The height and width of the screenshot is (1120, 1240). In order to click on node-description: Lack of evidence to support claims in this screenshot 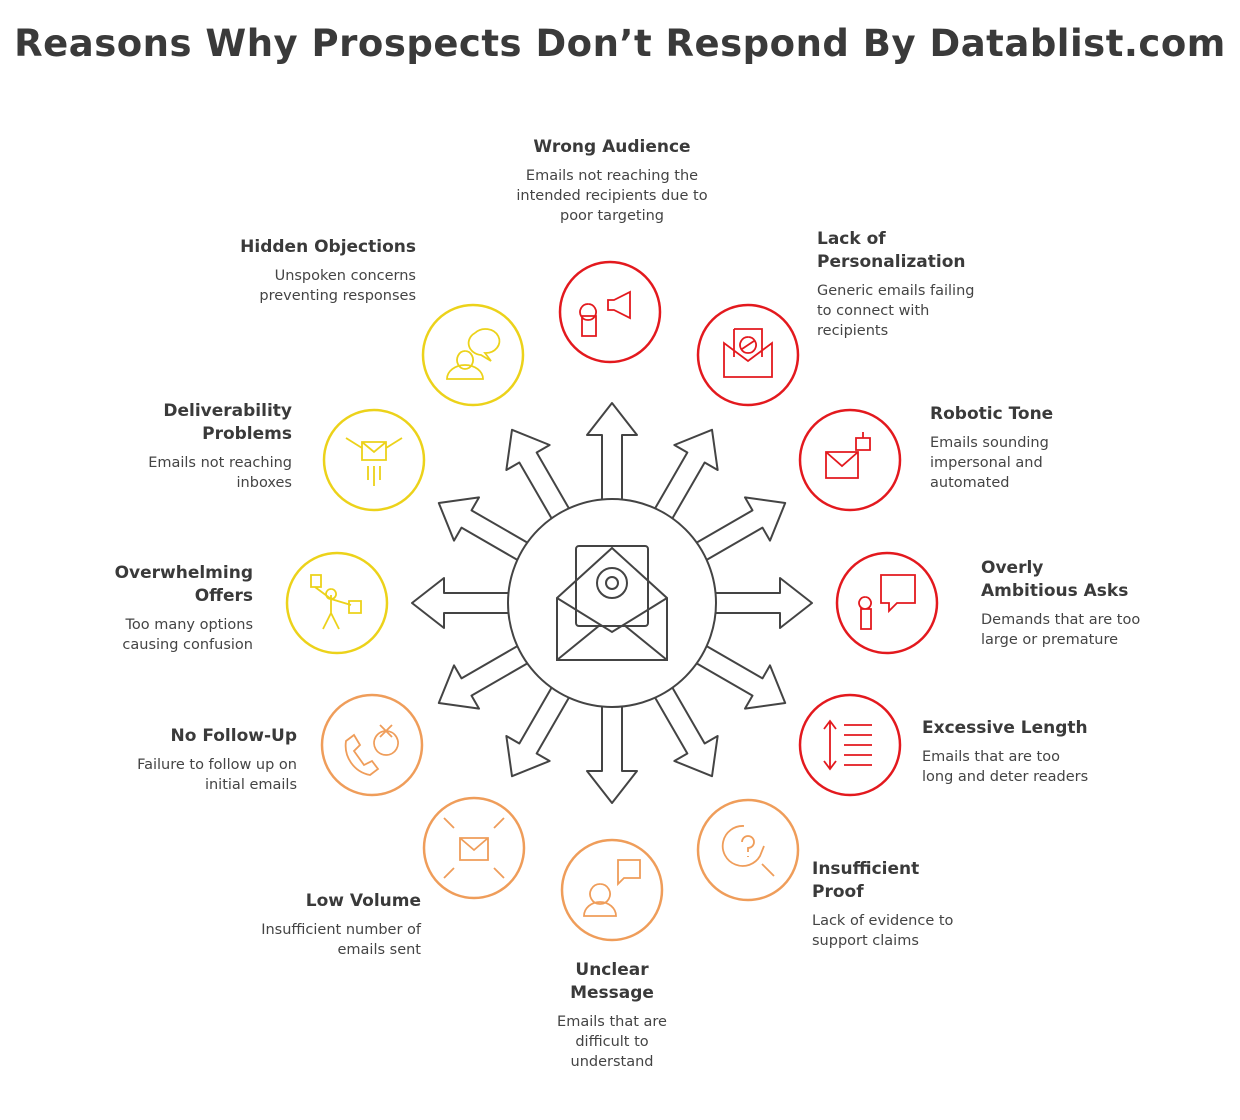, I will do `click(883, 931)`.